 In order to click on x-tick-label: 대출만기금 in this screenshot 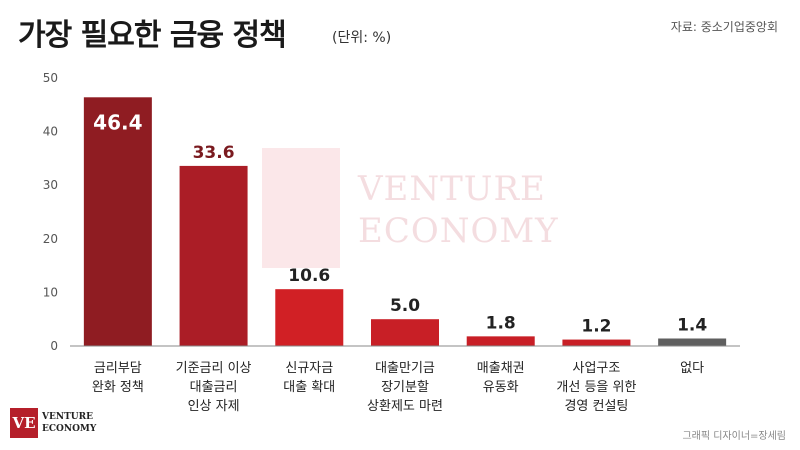, I will do `click(405, 368)`.